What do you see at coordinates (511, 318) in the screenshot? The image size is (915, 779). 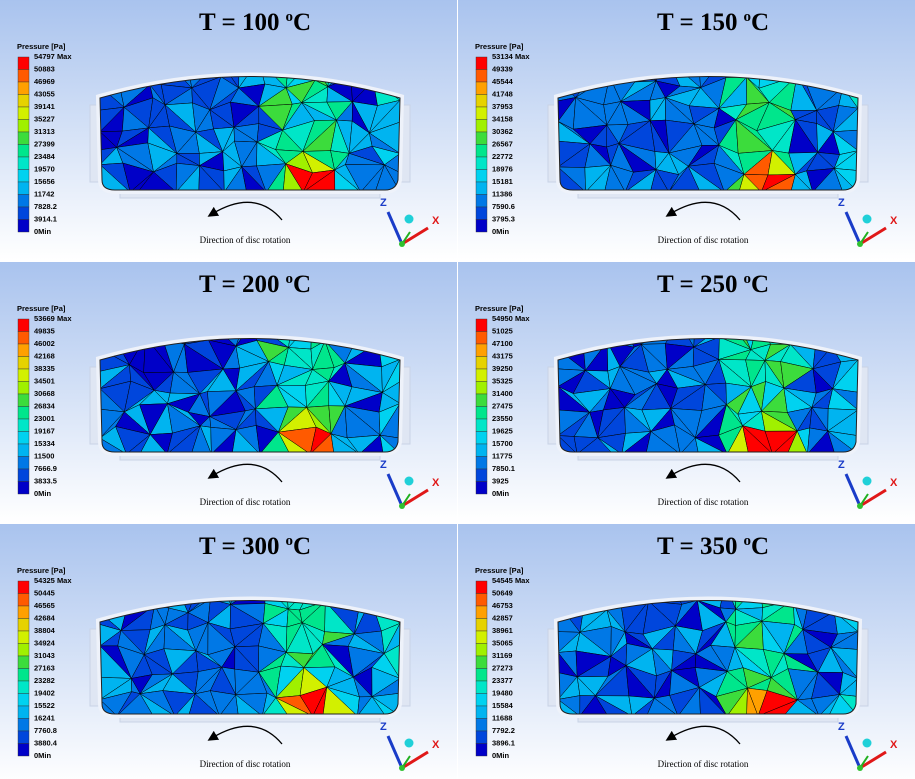 I see `legend-label: 54950 Max` at bounding box center [511, 318].